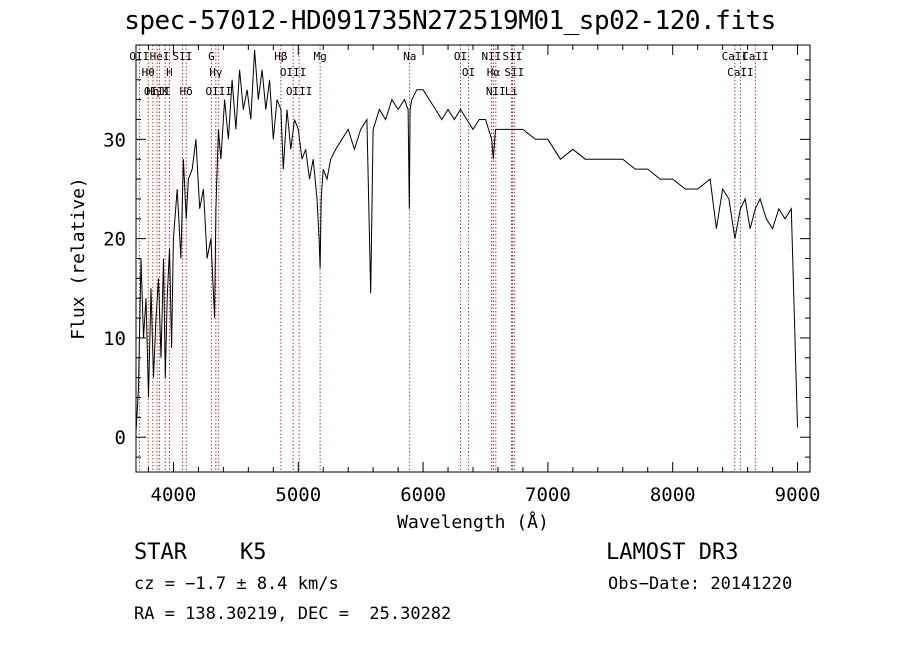  Describe the element at coordinates (114, 140) in the screenshot. I see `y-tick-label: 30` at that location.